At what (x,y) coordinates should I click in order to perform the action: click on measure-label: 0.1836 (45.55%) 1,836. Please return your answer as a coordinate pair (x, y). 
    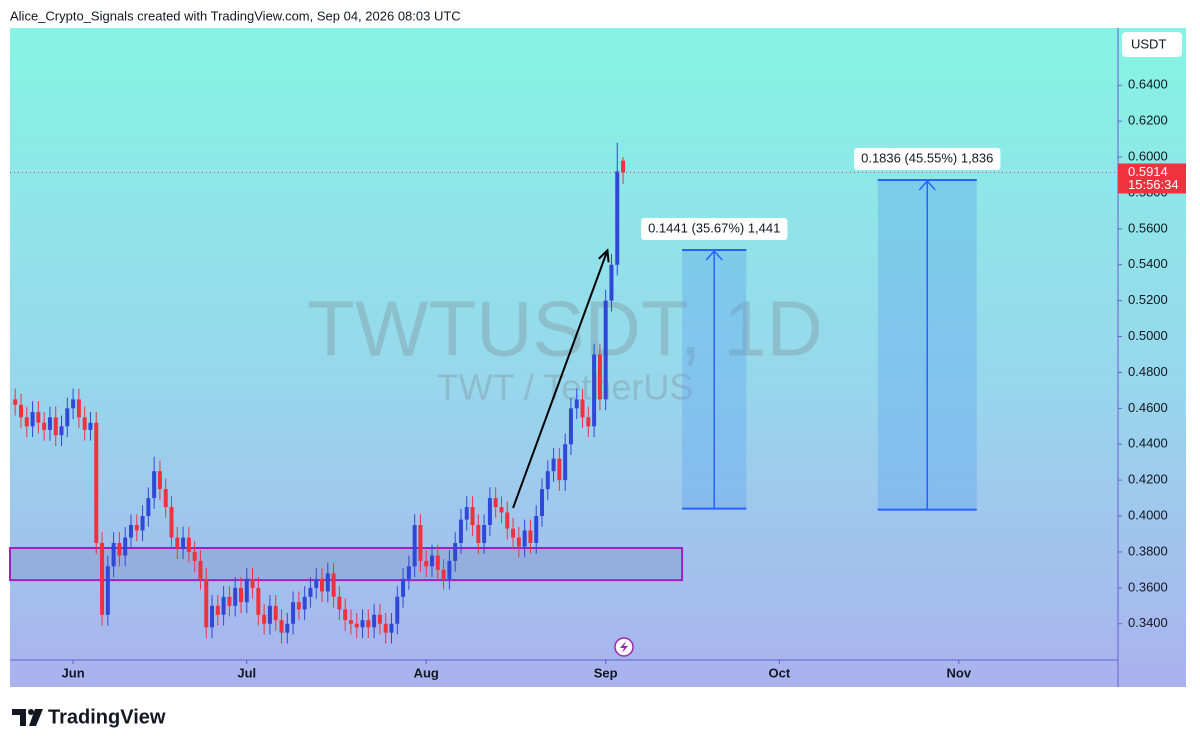
    Looking at the image, I should click on (927, 157).